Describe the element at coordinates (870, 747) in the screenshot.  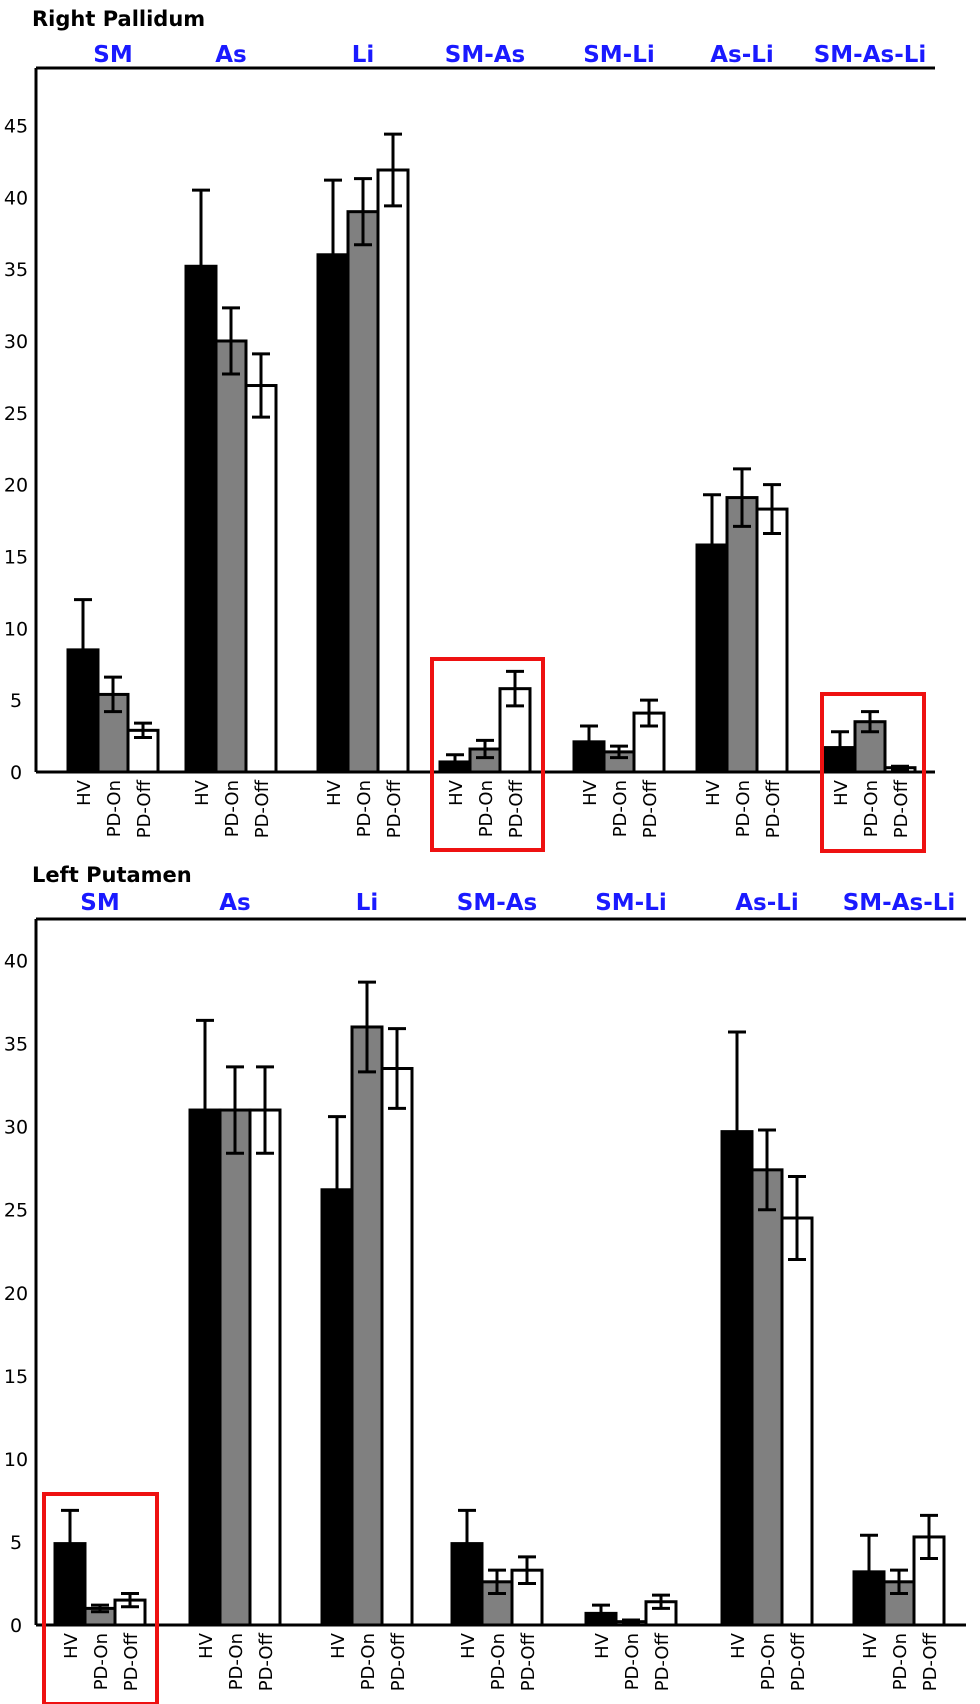
I see `bar-pd-on-sm-as-li` at that location.